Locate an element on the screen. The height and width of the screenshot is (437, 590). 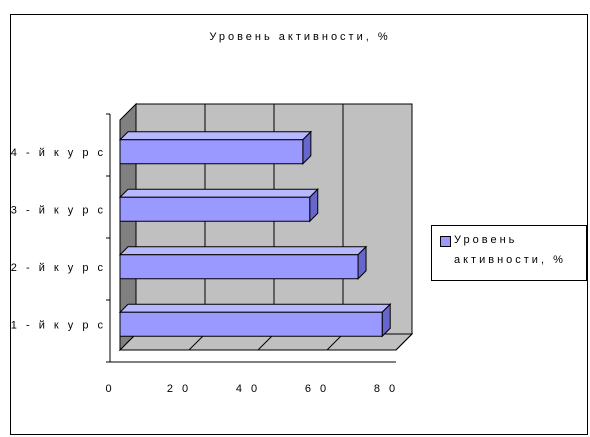
x-tick-label: 4 0 is located at coordinates (248, 389).